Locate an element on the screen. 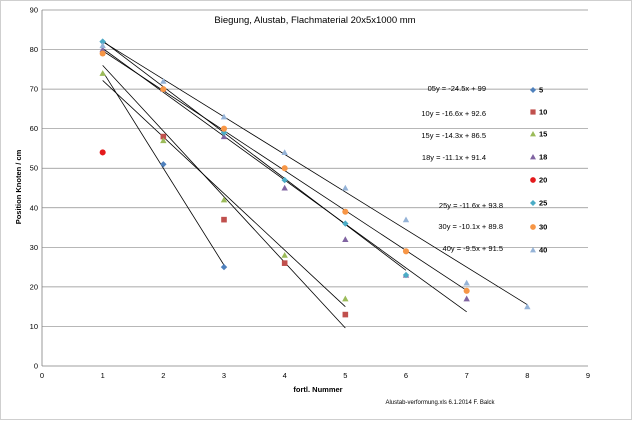  trendline-equation-15: 15y = -14.3x + 86.5 is located at coordinates (453, 135).